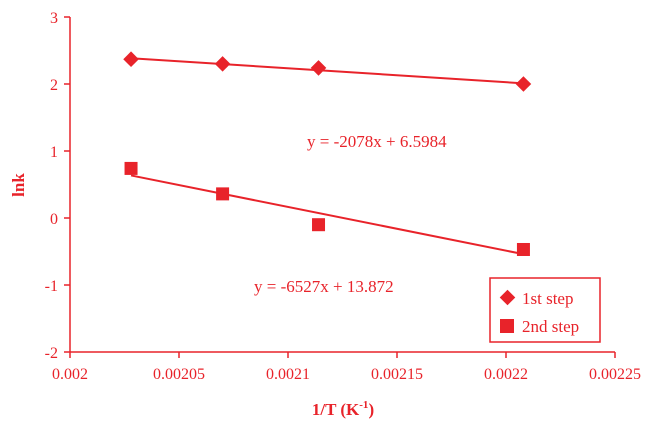  I want to click on x-tick-label: 0.002, so click(70, 374).